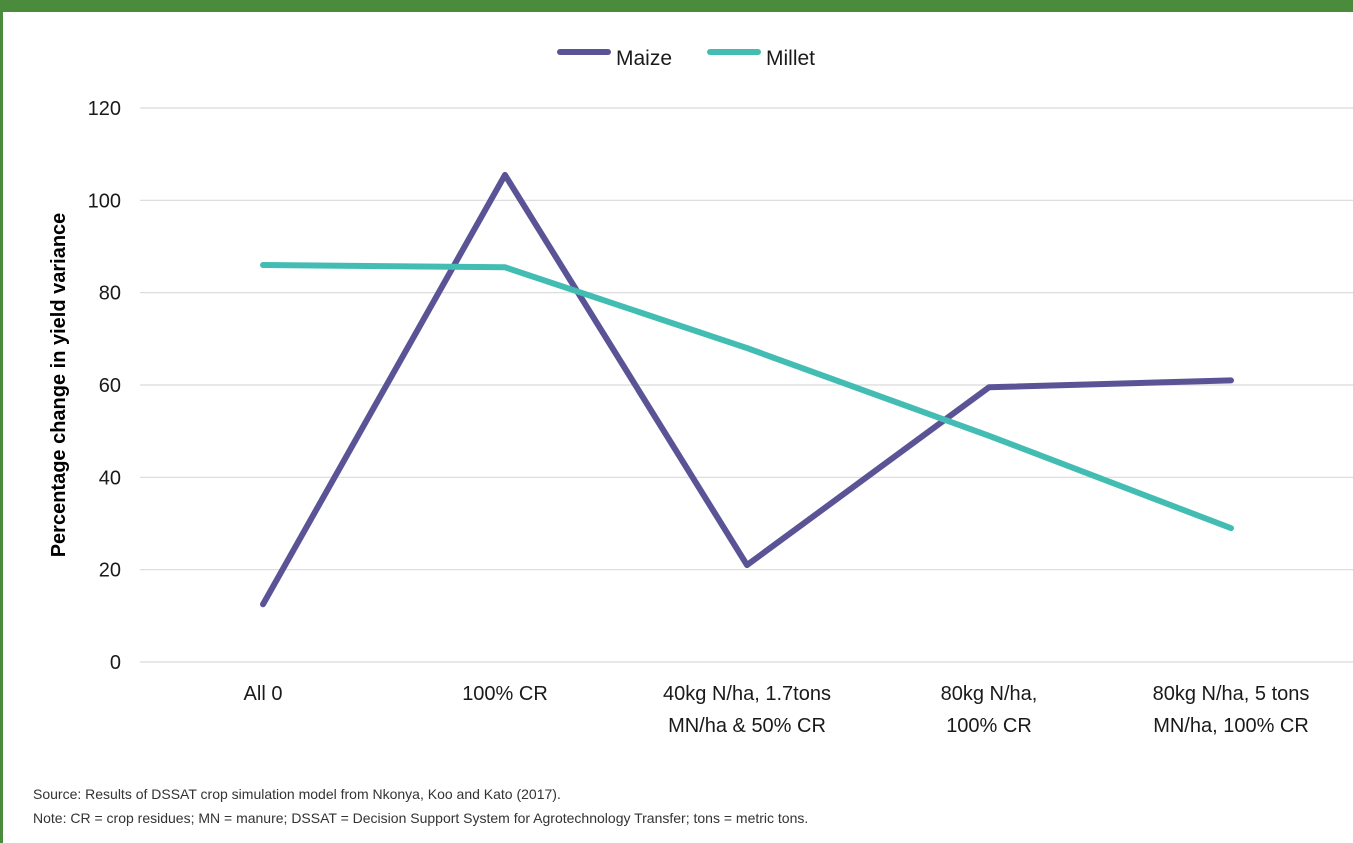  What do you see at coordinates (104, 109) in the screenshot?
I see `y-tick-label: 120` at bounding box center [104, 109].